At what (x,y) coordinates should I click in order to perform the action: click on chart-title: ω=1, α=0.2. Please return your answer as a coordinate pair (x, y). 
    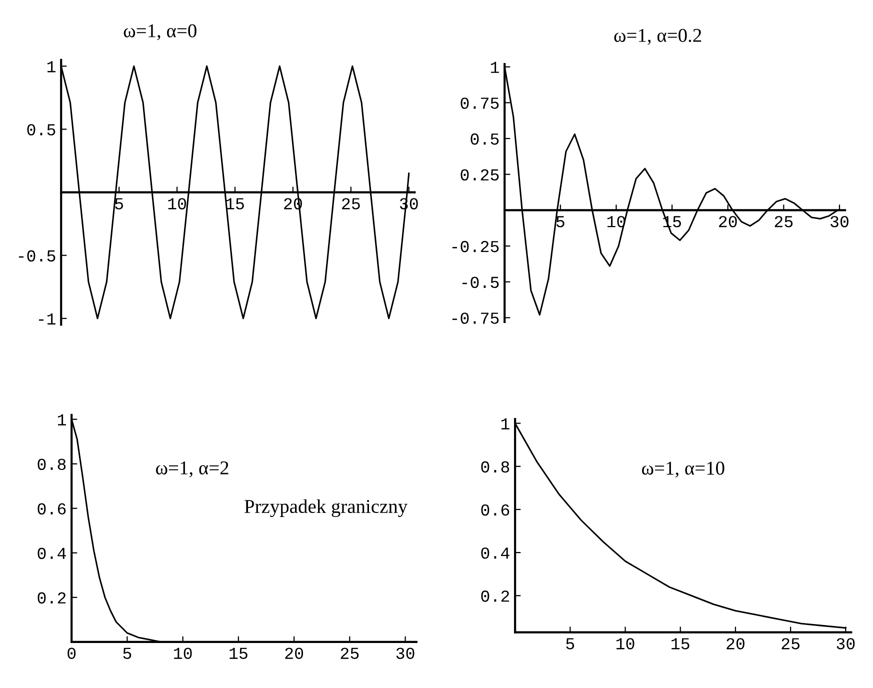
    Looking at the image, I should click on (658, 36).